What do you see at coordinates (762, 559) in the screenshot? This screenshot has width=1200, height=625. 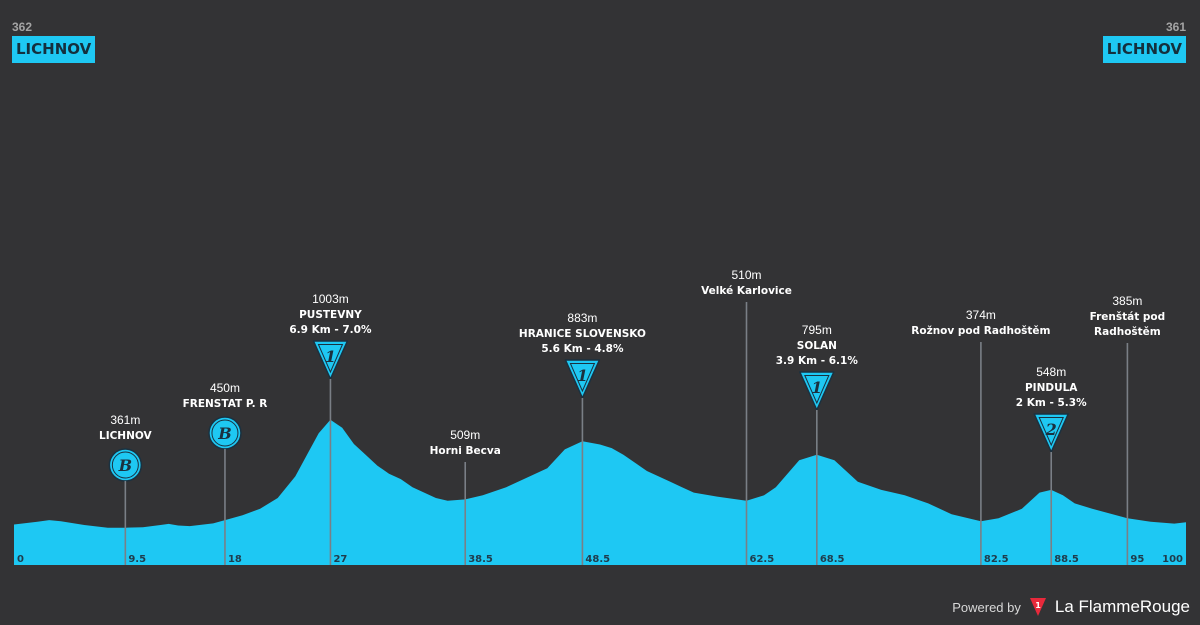 I see `x-tick-label: 62.5` at bounding box center [762, 559].